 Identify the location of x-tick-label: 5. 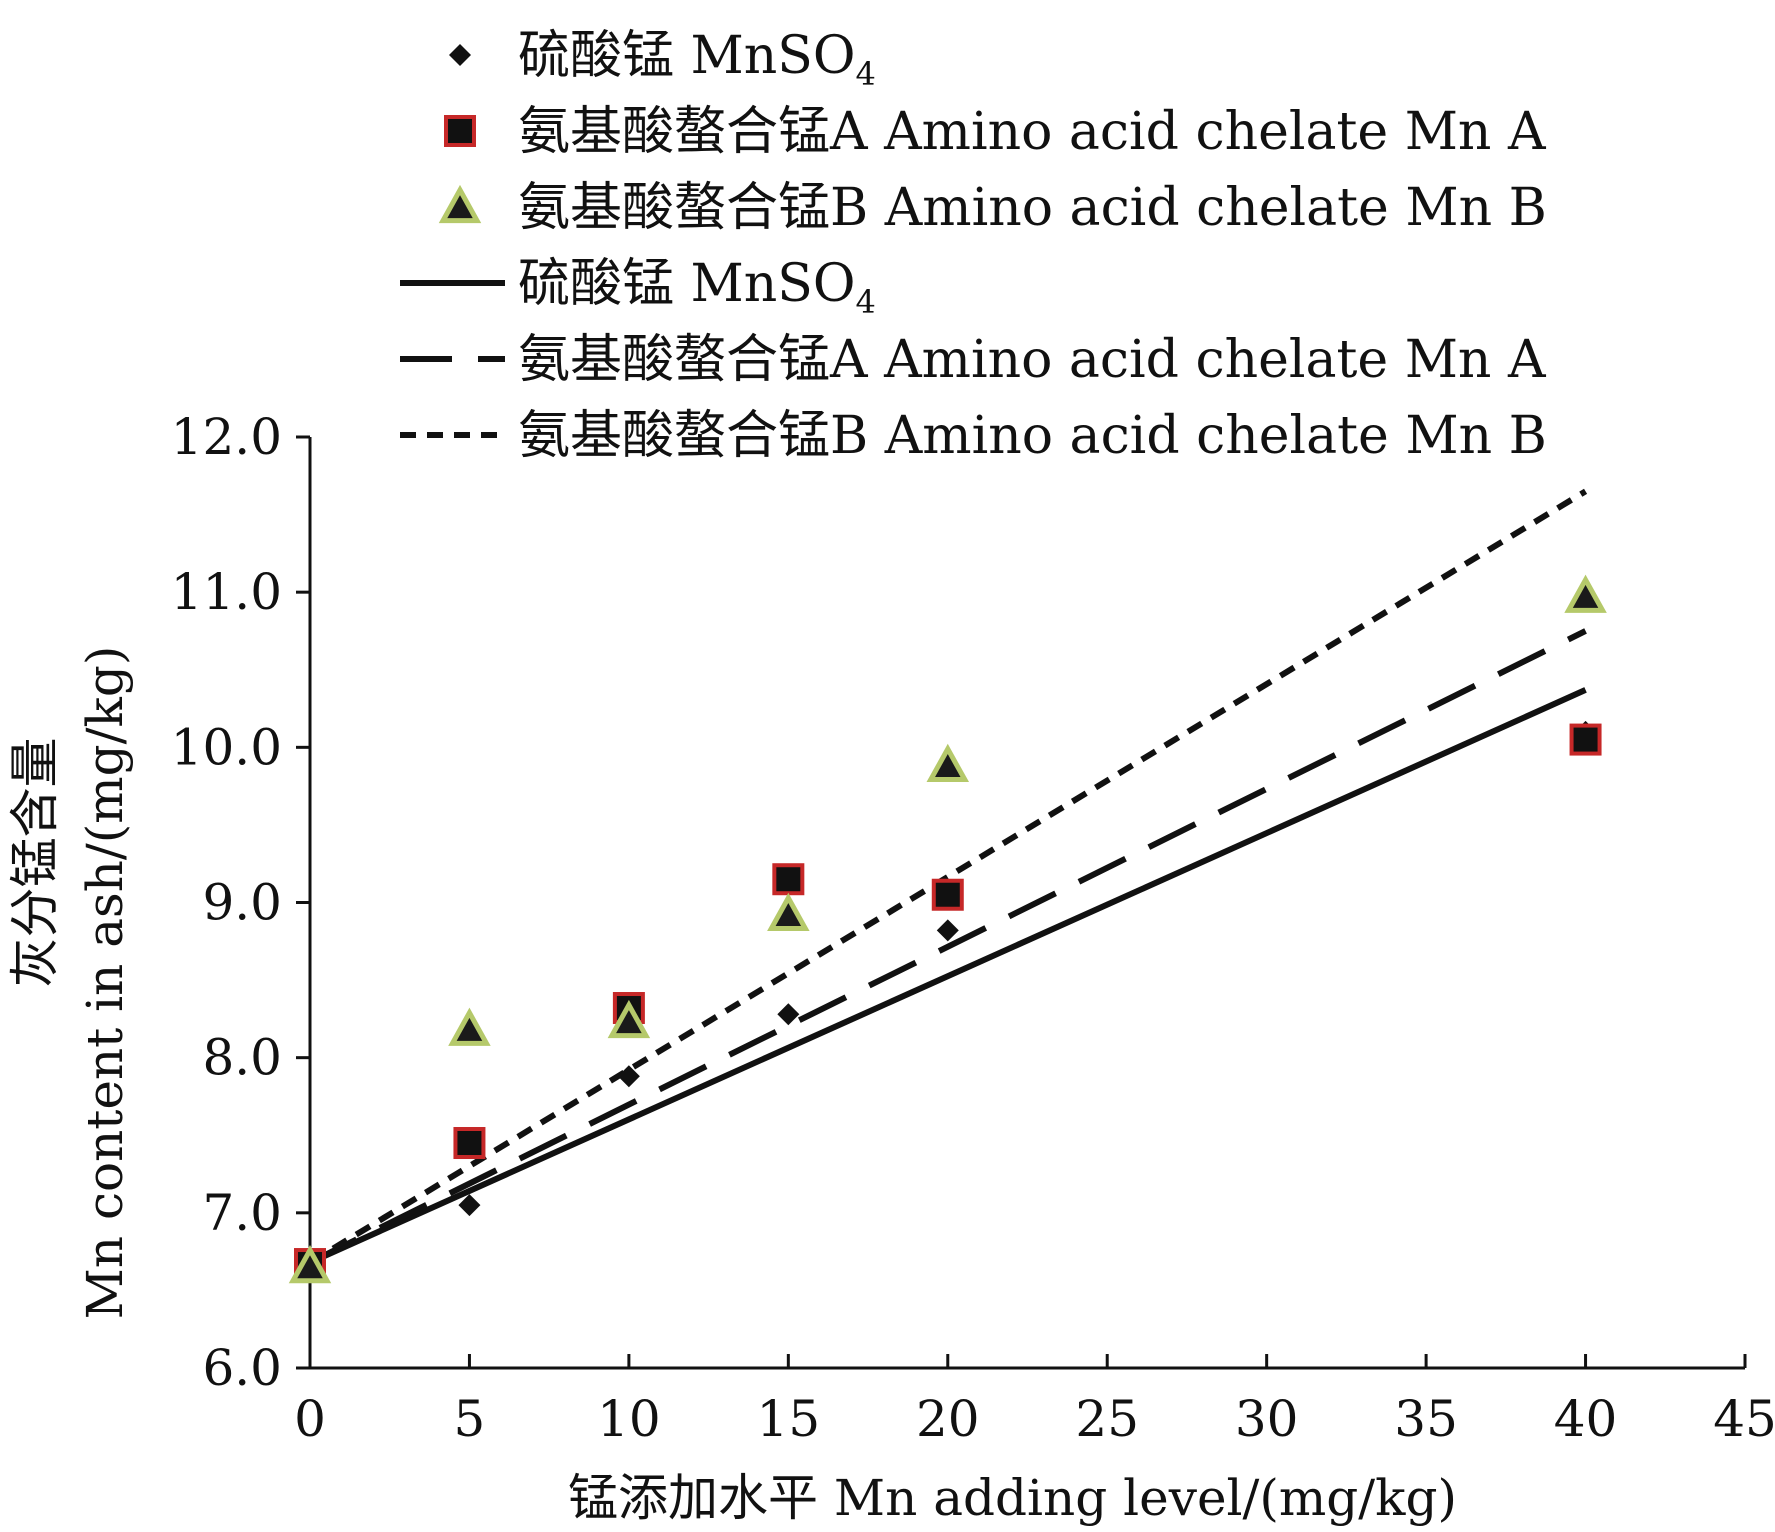
(470, 1419).